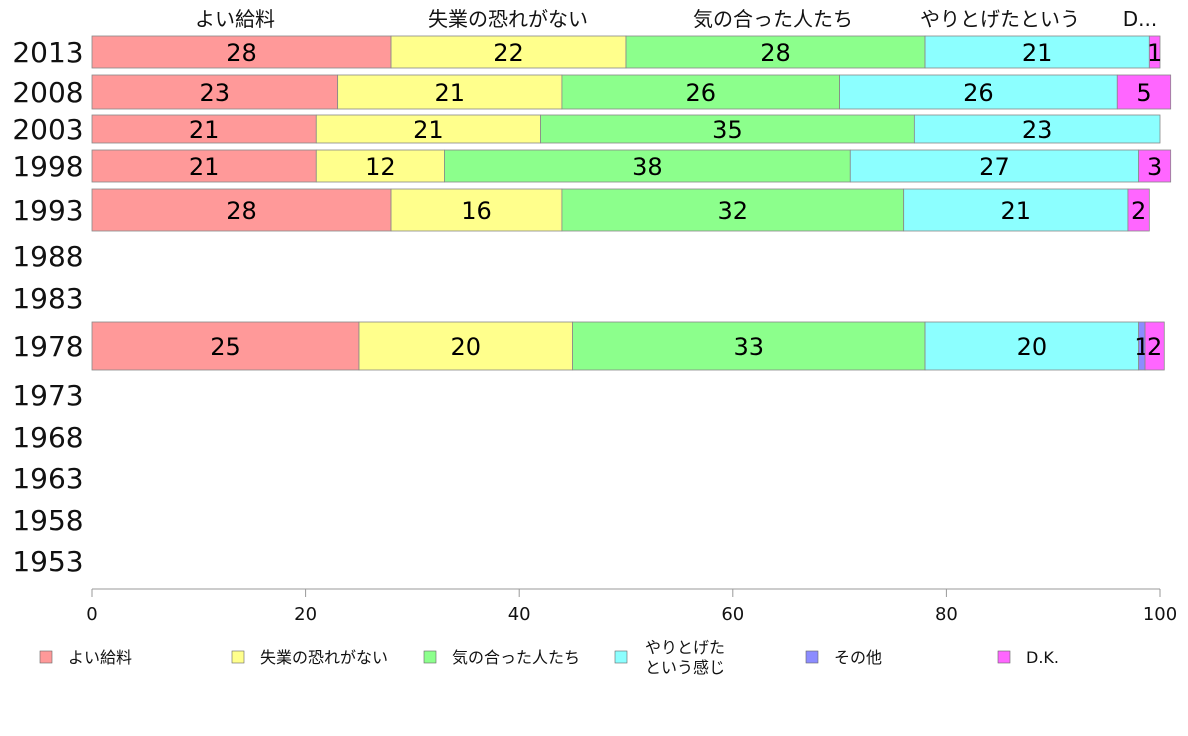 The image size is (1188, 736). What do you see at coordinates (305, 614) in the screenshot?
I see `x-tick-label-20: 20` at bounding box center [305, 614].